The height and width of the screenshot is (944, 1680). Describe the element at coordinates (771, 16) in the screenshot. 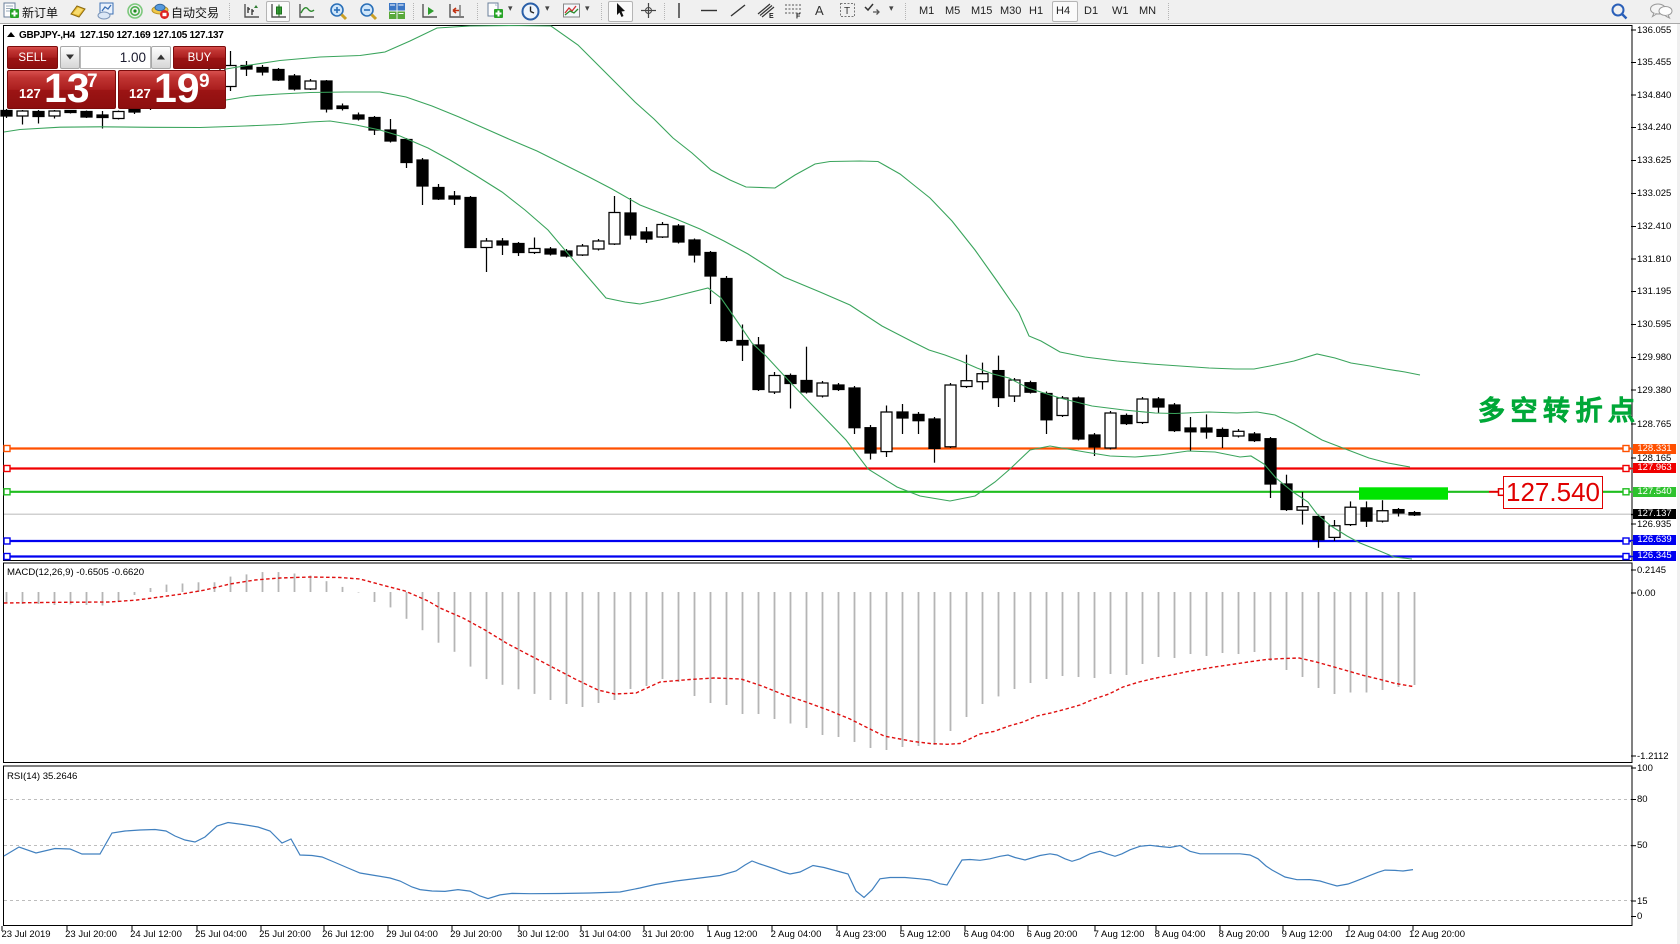

I see `svg-text: E` at that location.